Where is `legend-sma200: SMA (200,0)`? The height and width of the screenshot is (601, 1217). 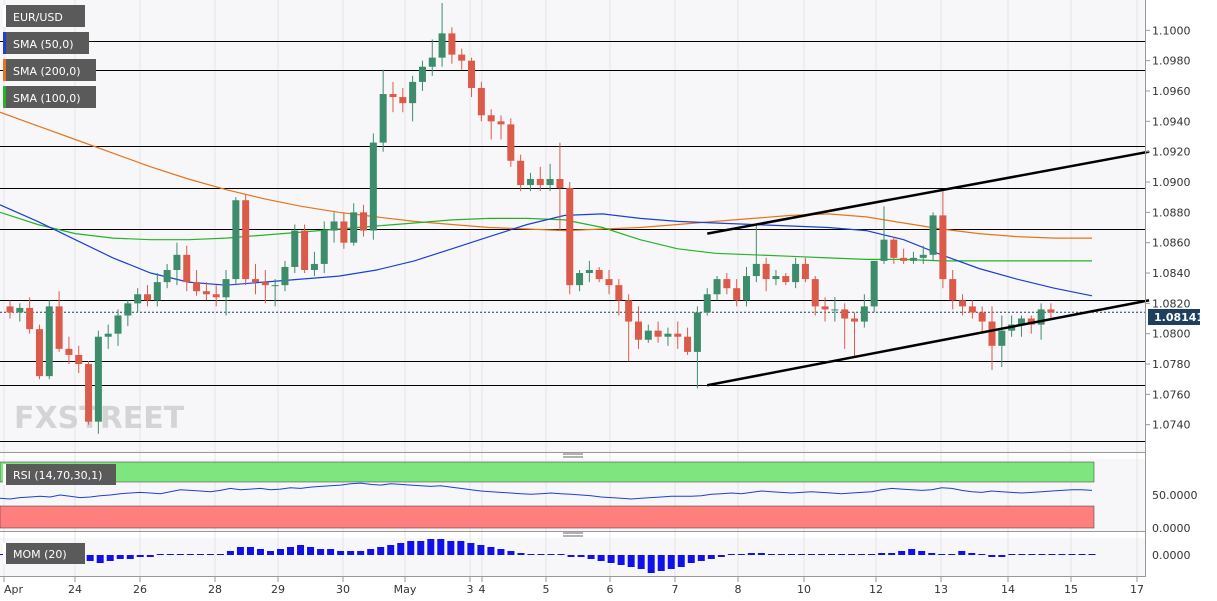 legend-sma200: SMA (200,0) is located at coordinates (49, 70).